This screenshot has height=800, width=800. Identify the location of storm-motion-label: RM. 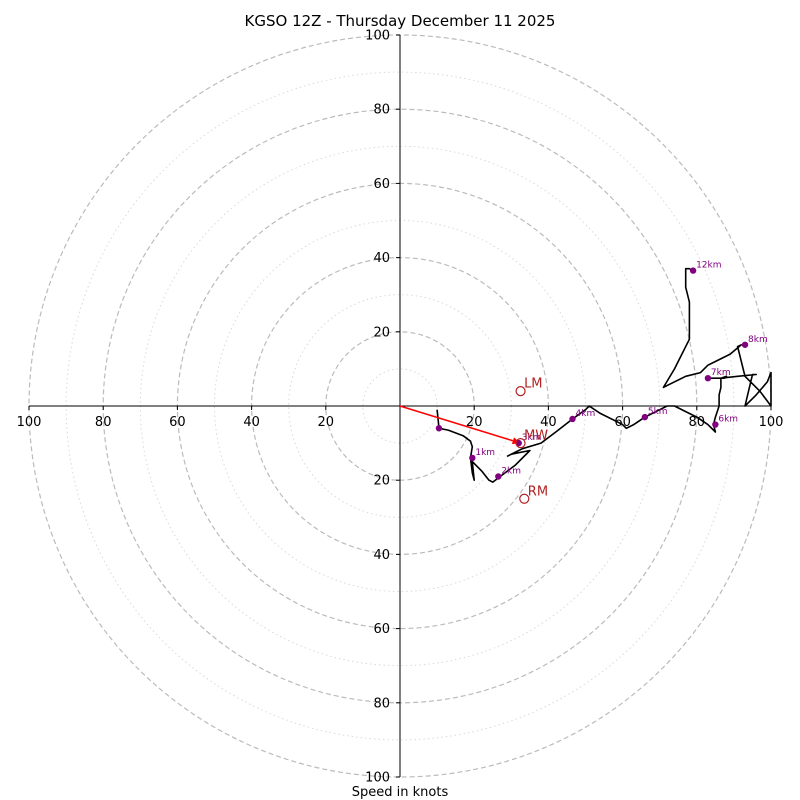
(538, 491).